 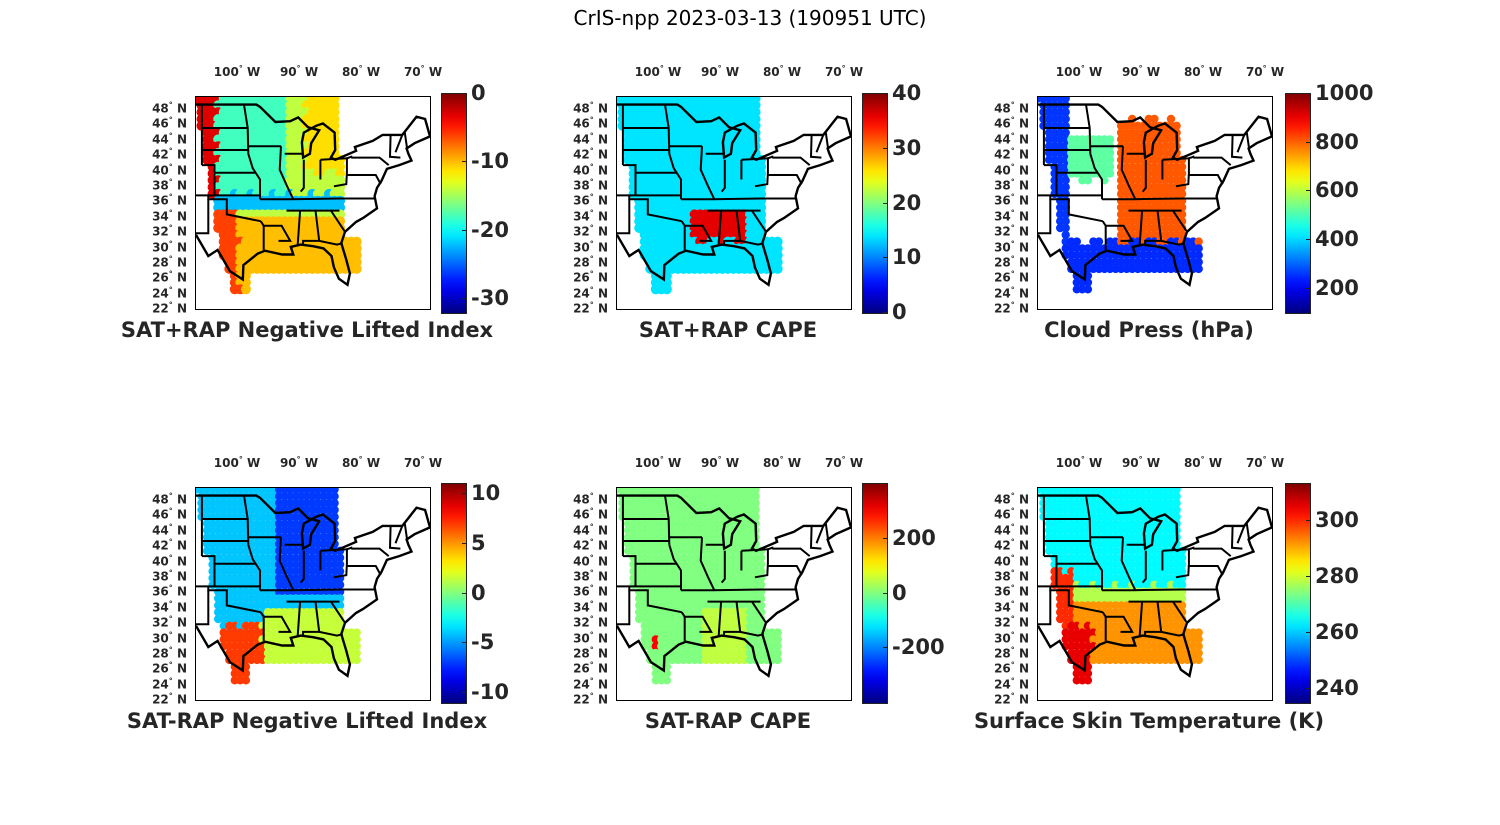 What do you see at coordinates (490, 298) in the screenshot?
I see `colorbar-tick-label: -30` at bounding box center [490, 298].